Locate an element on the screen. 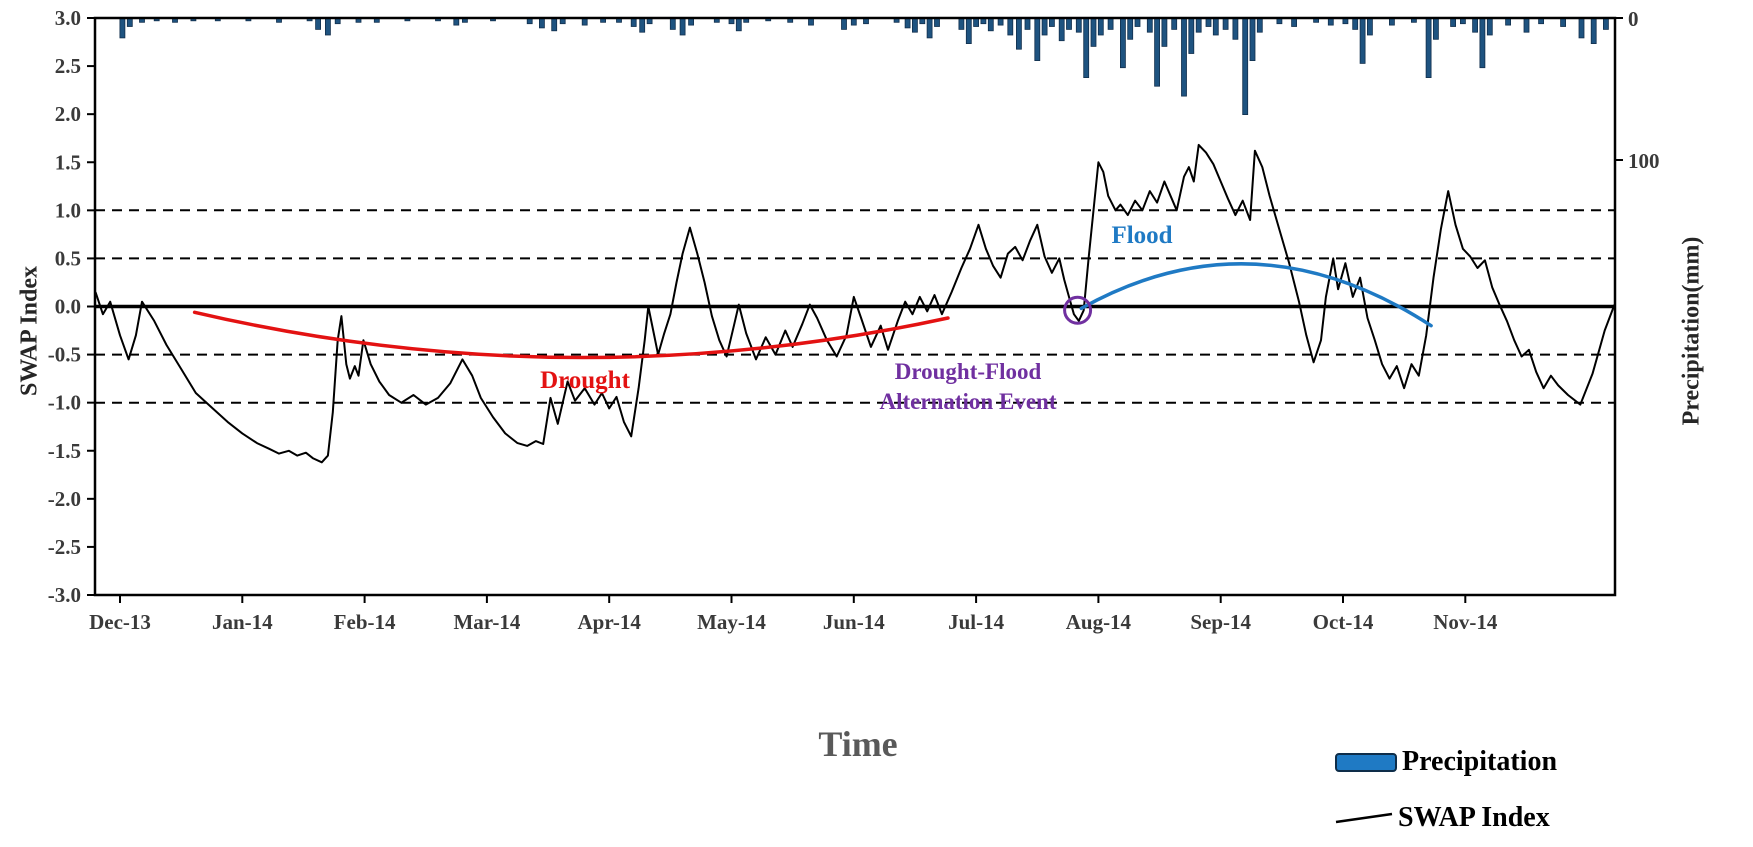 The width and height of the screenshot is (1753, 847). legend-item-swap-index: SWAP Index is located at coordinates (1446, 818).